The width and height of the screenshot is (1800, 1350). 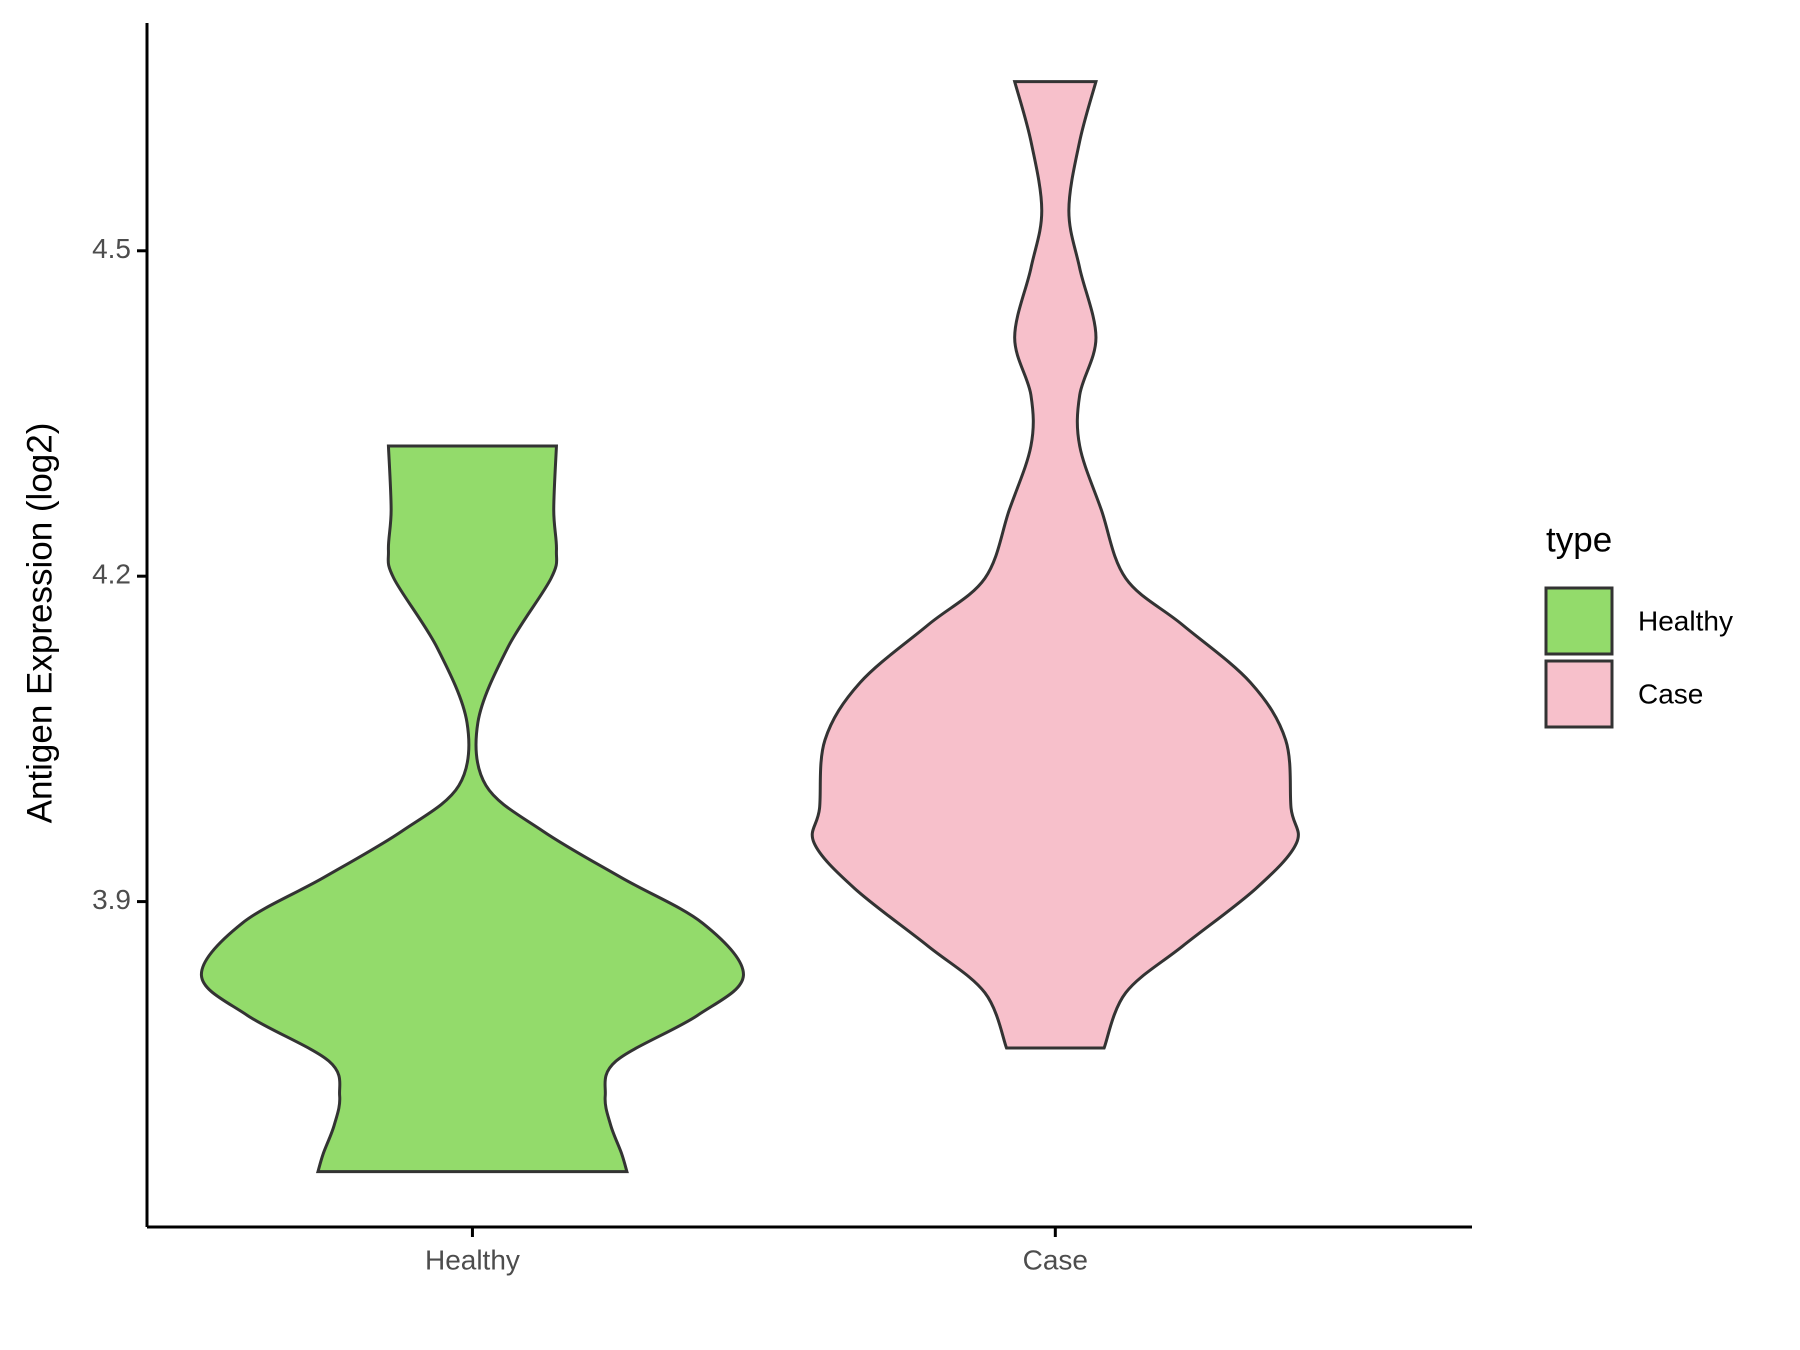 I want to click on y-tick-label: 4.2, so click(x=111, y=574).